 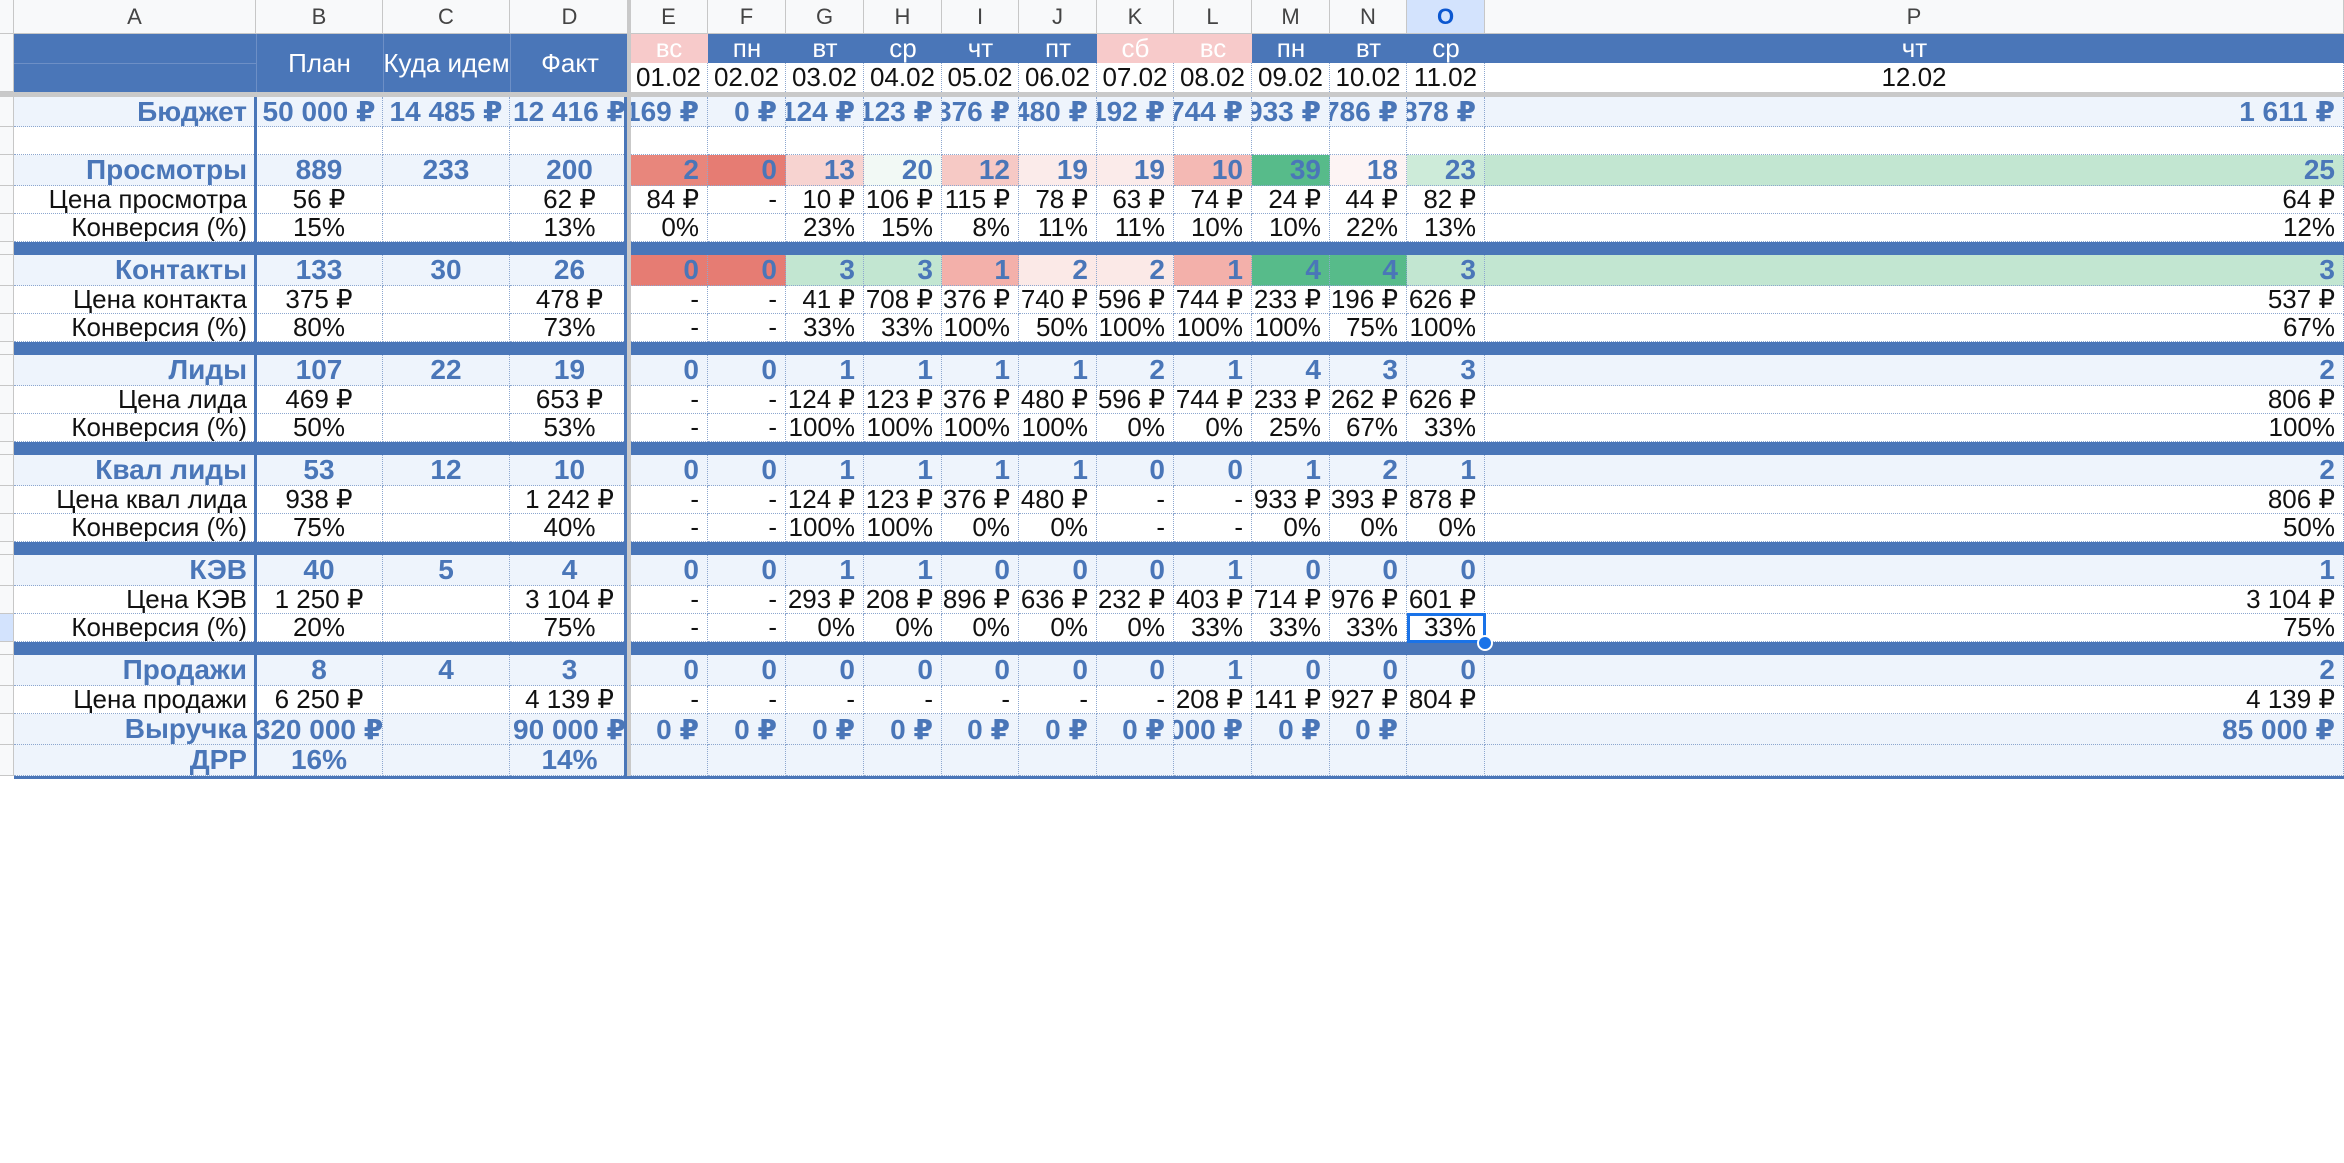 What do you see at coordinates (135, 729) in the screenshot?
I see `metric-label: Выручка` at bounding box center [135, 729].